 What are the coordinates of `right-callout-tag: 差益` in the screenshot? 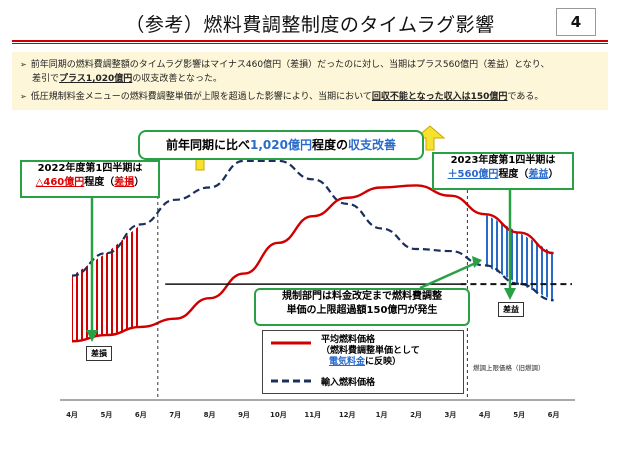 It's located at (538, 174).